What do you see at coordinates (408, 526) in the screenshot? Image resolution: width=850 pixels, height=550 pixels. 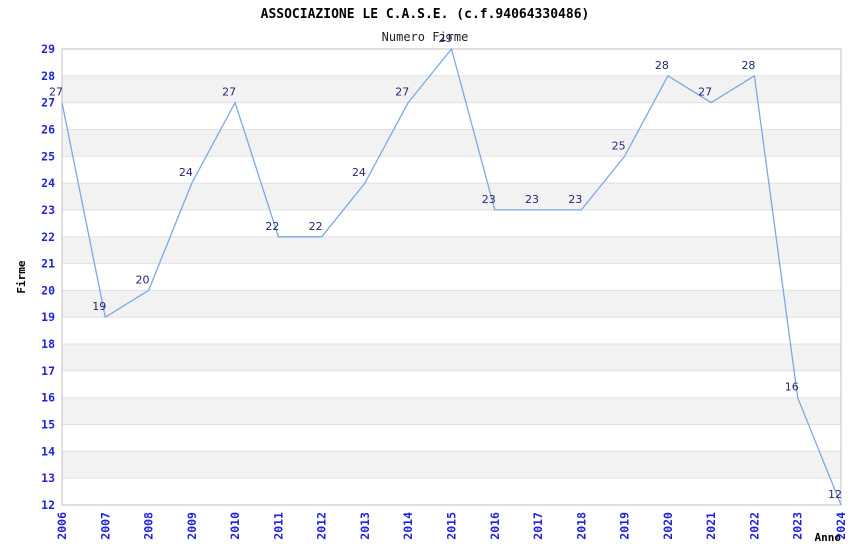 I see `x-tick-label: 2014` at bounding box center [408, 526].